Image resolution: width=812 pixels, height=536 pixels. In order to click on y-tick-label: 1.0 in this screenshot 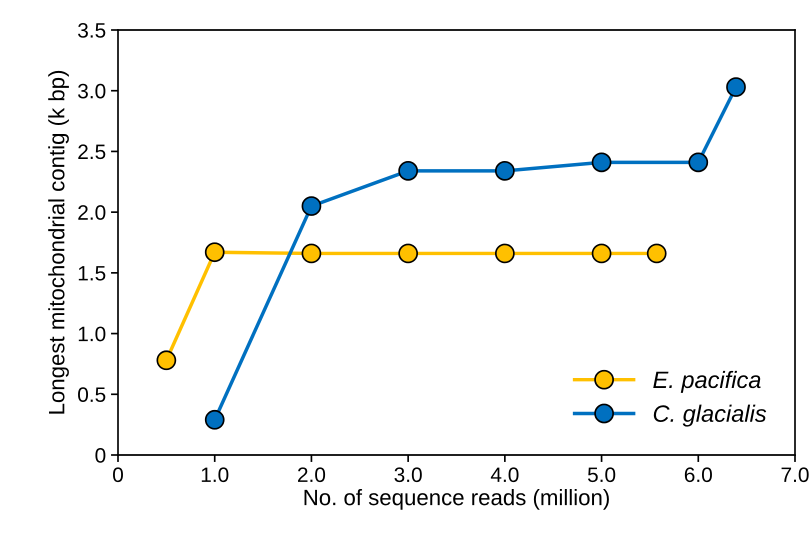, I will do `click(92, 334)`.